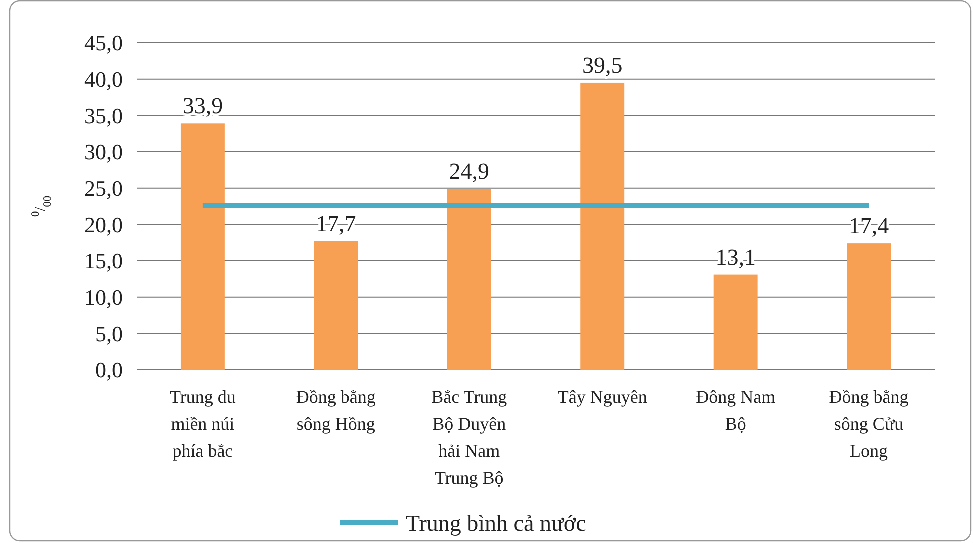 The height and width of the screenshot is (543, 973). Describe the element at coordinates (103, 297) in the screenshot. I see `y-tick-label: 10,0` at that location.